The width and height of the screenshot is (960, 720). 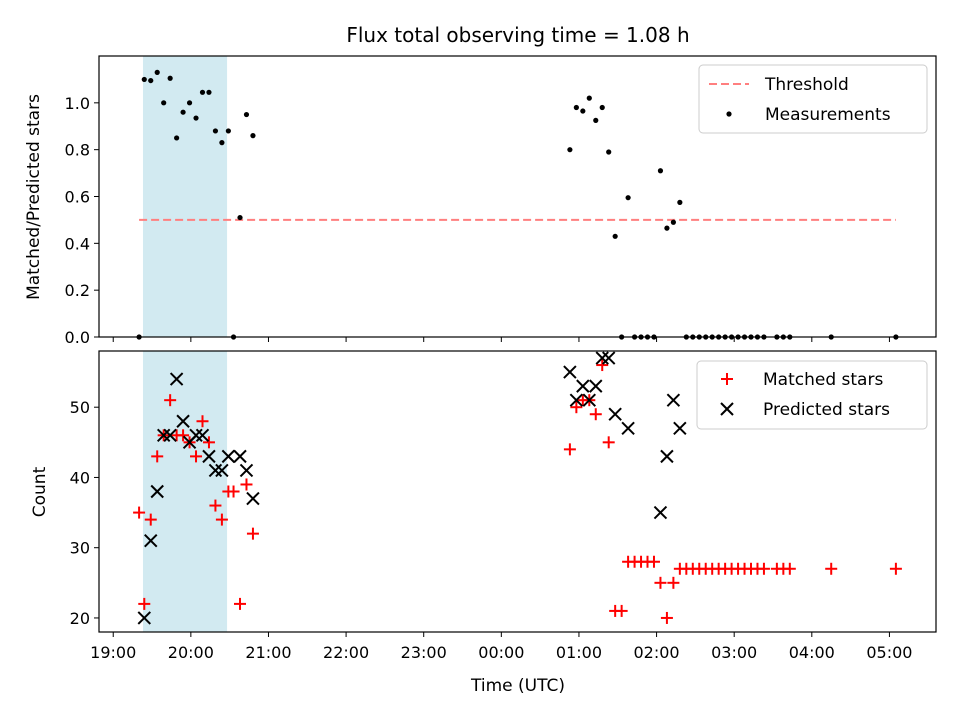 I want to click on y-tick-label: 0.8, so click(x=77, y=150).